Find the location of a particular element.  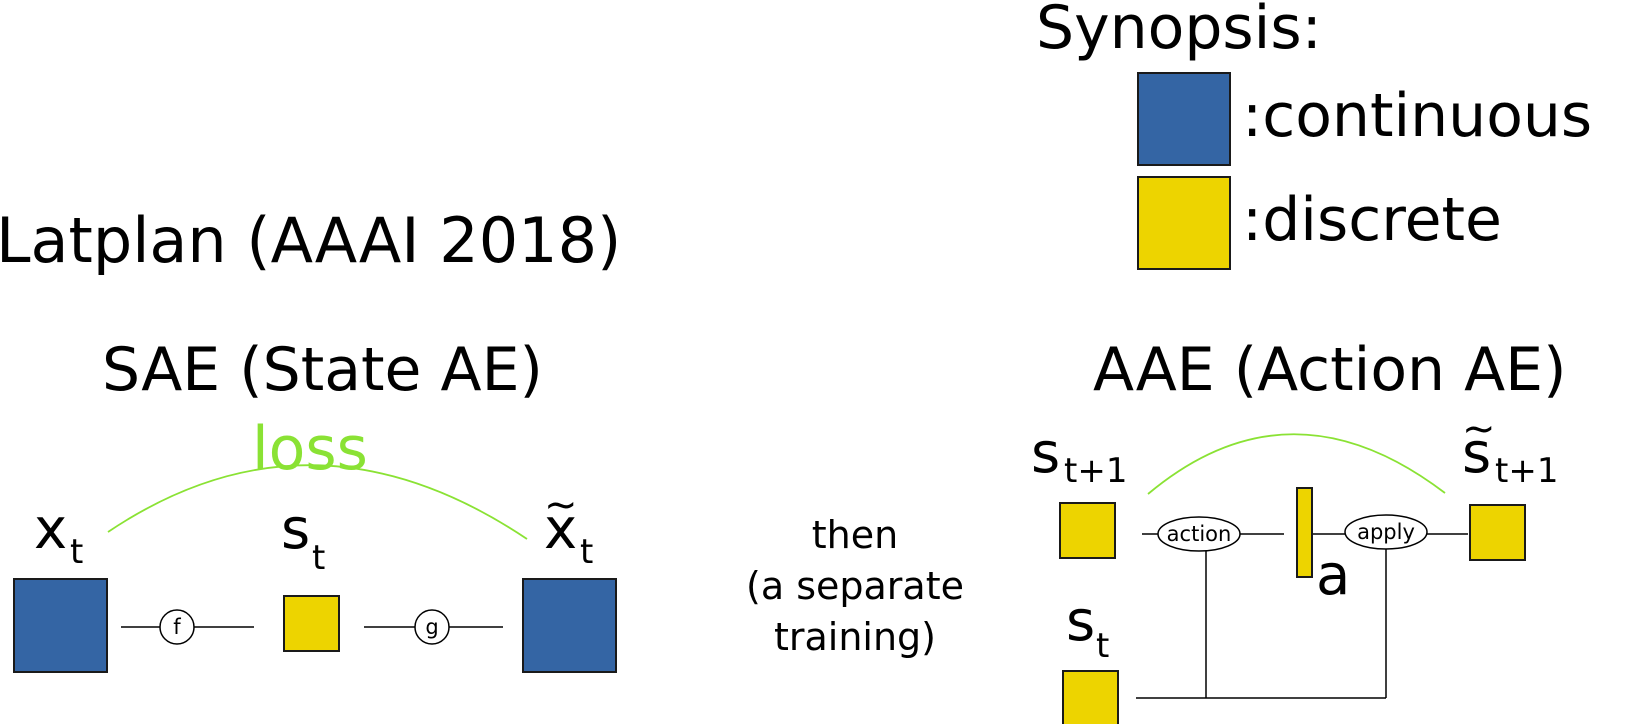

aae-recon-sub: t+1 is located at coordinates (1526, 471).